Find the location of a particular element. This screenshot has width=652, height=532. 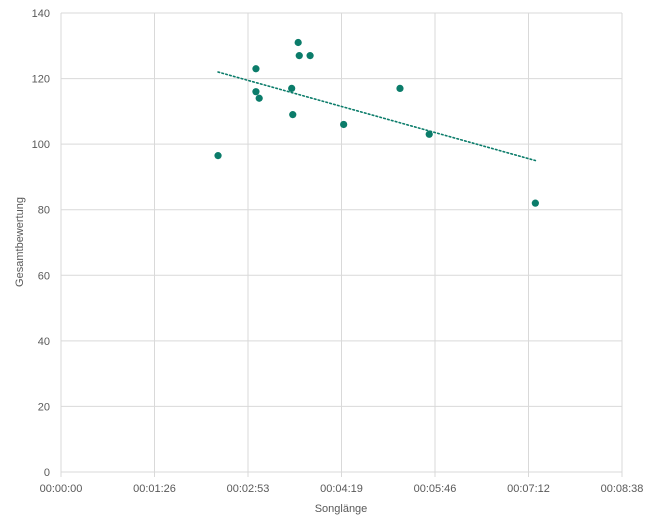

y-tick-label: 0 is located at coordinates (47, 473).